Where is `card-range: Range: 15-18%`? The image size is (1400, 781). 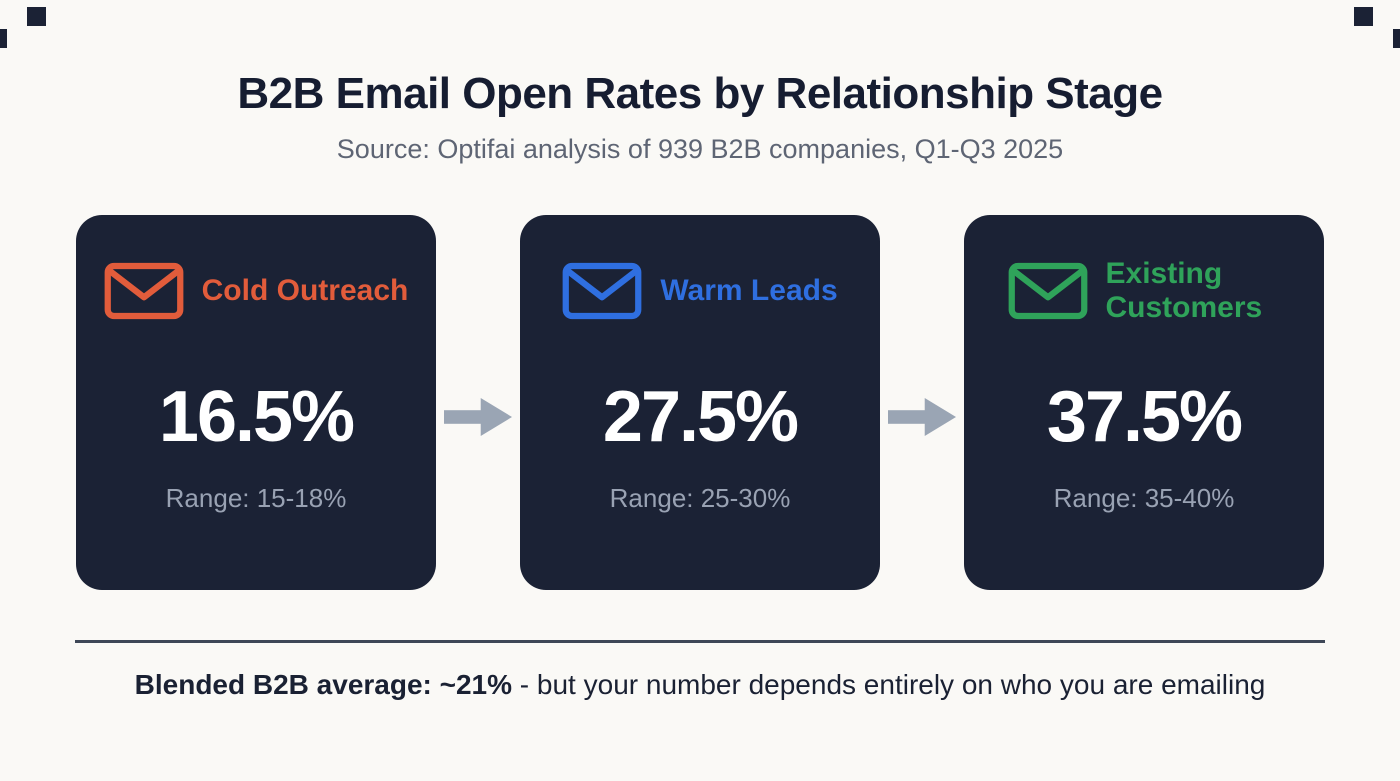 card-range: Range: 15-18% is located at coordinates (256, 498).